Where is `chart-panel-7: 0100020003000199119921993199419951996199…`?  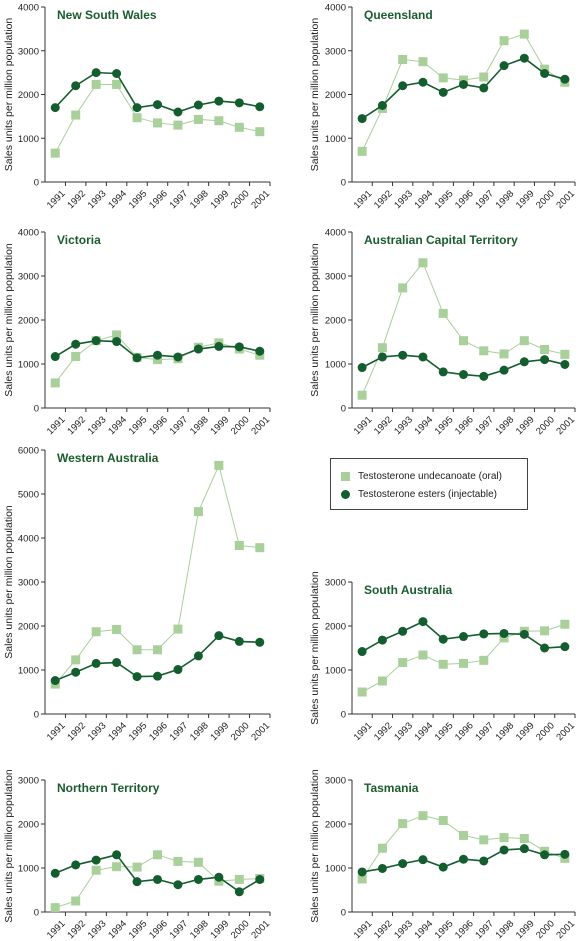 chart-panel-7: 0100020003000199119921993199419951996199… is located at coordinates (137, 855).